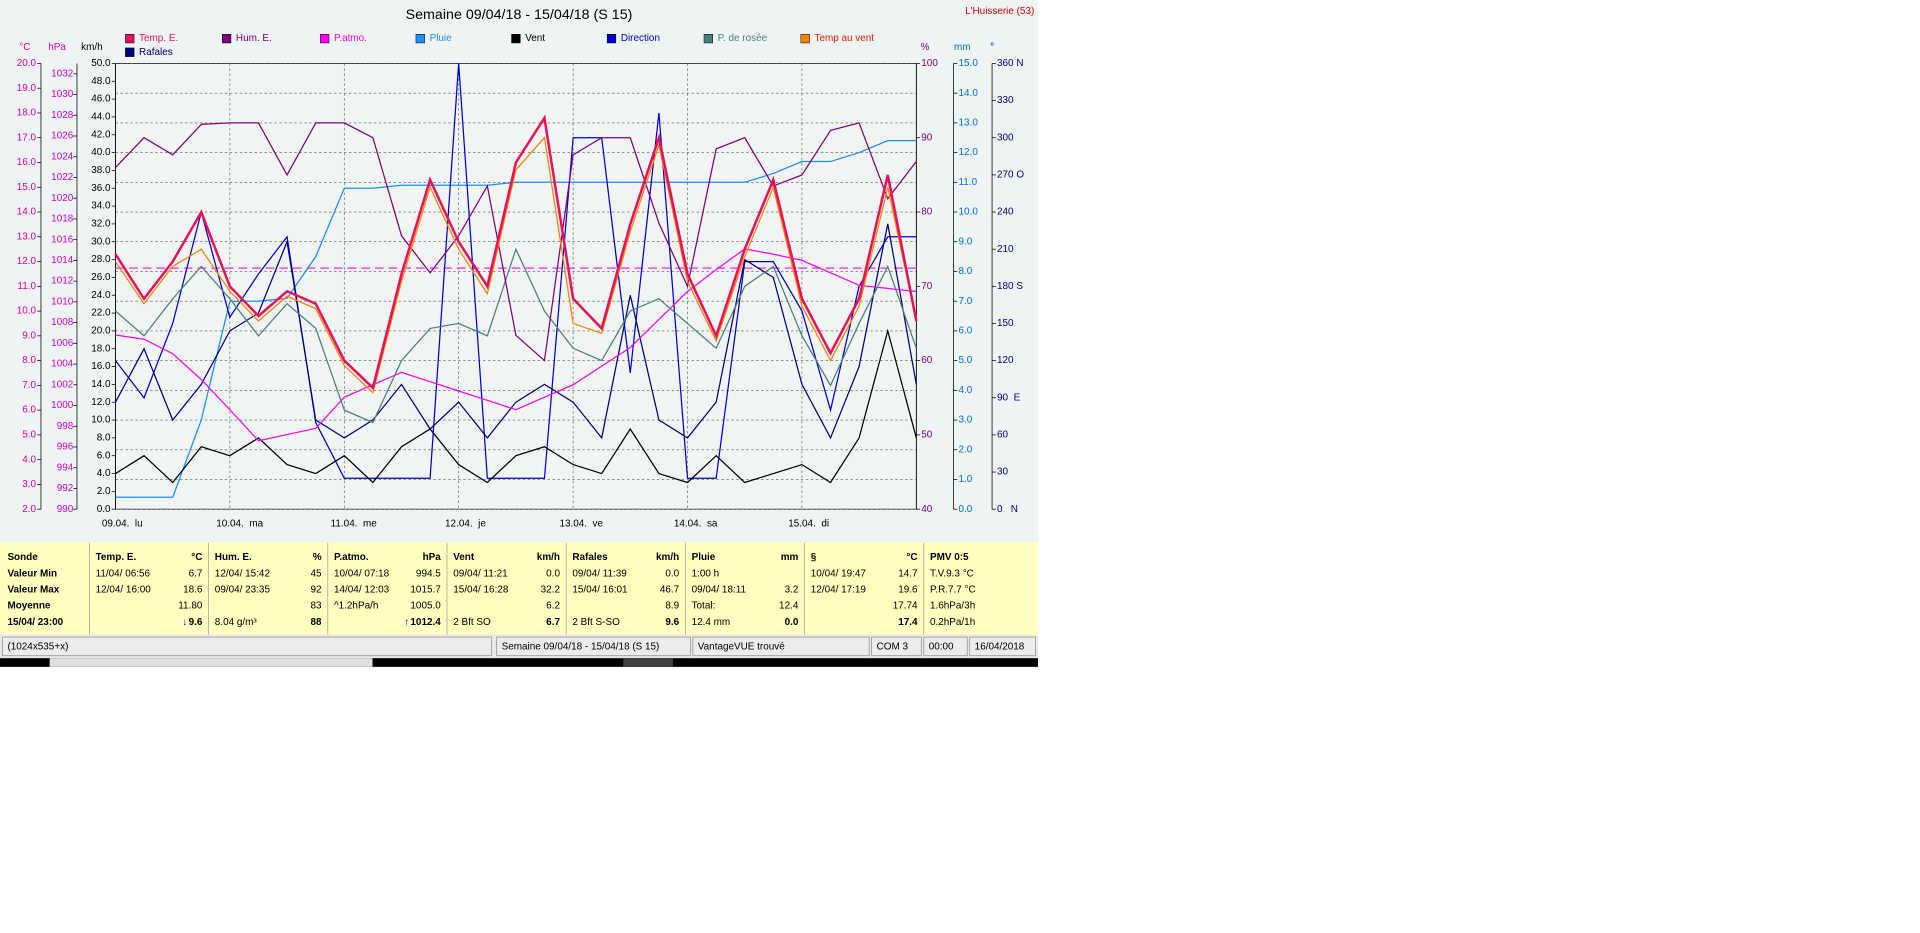 The width and height of the screenshot is (1920, 933). Describe the element at coordinates (101, 259) in the screenshot. I see `y-tick-label: 28.0` at that location.